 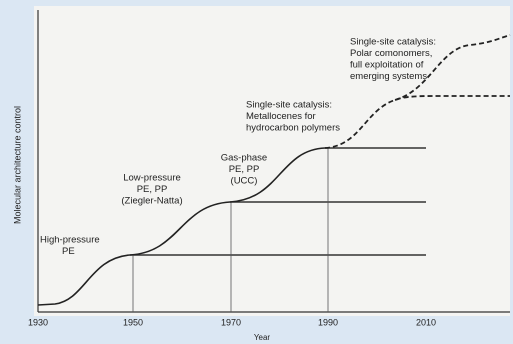 What do you see at coordinates (387, 65) in the screenshot?
I see `annotation-line: full exploitation of` at bounding box center [387, 65].